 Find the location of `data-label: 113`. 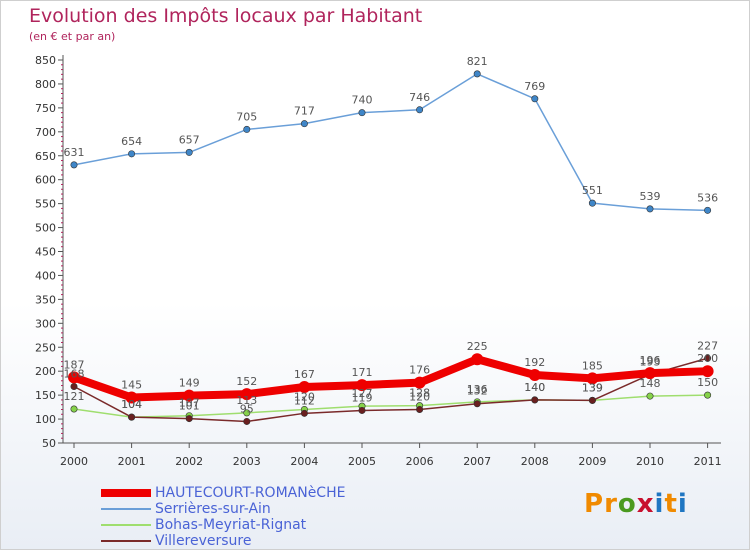

data-label: 113 is located at coordinates (246, 400).